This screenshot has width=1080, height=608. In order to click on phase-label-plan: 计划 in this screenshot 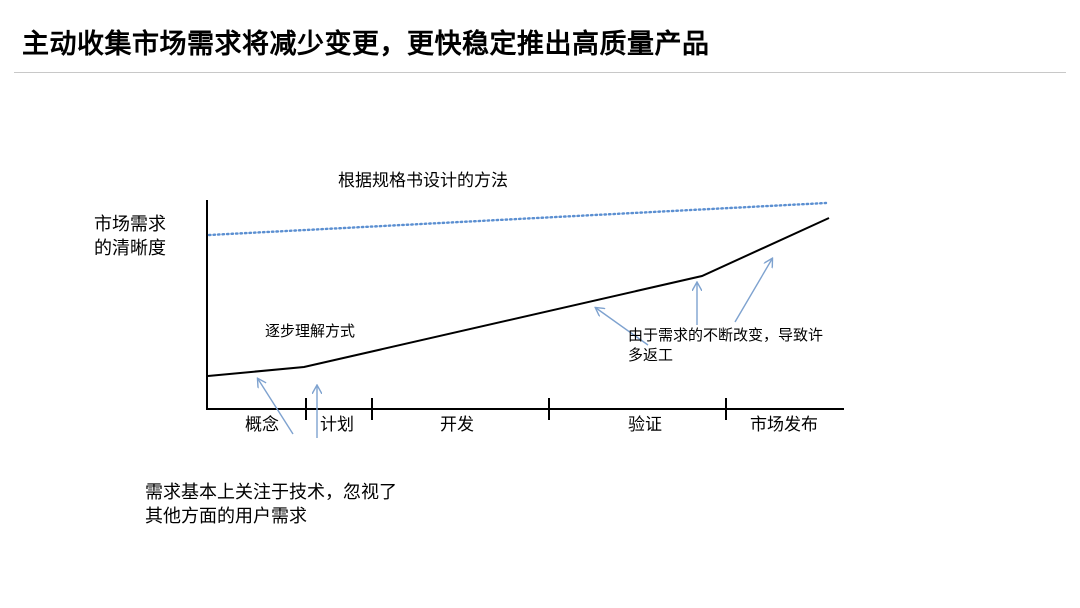, I will do `click(337, 425)`.